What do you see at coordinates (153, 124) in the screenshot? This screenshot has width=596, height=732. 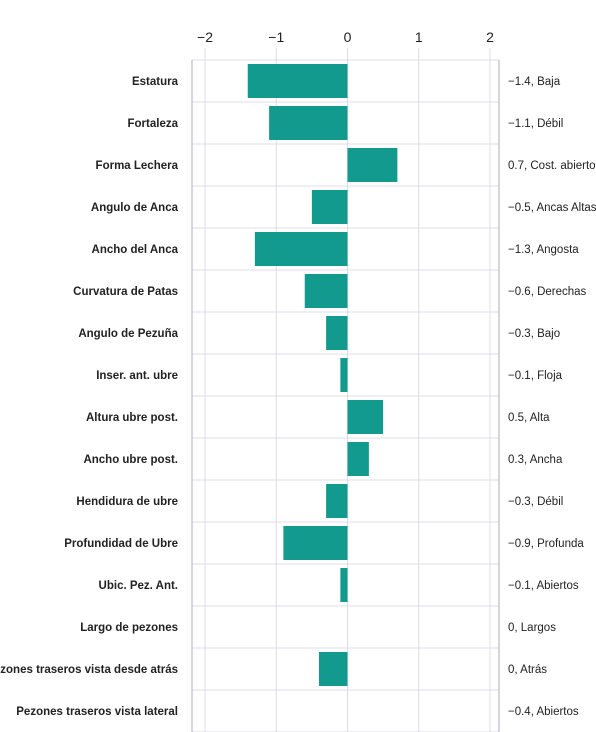 I see `category-label: Fortaleza` at bounding box center [153, 124].